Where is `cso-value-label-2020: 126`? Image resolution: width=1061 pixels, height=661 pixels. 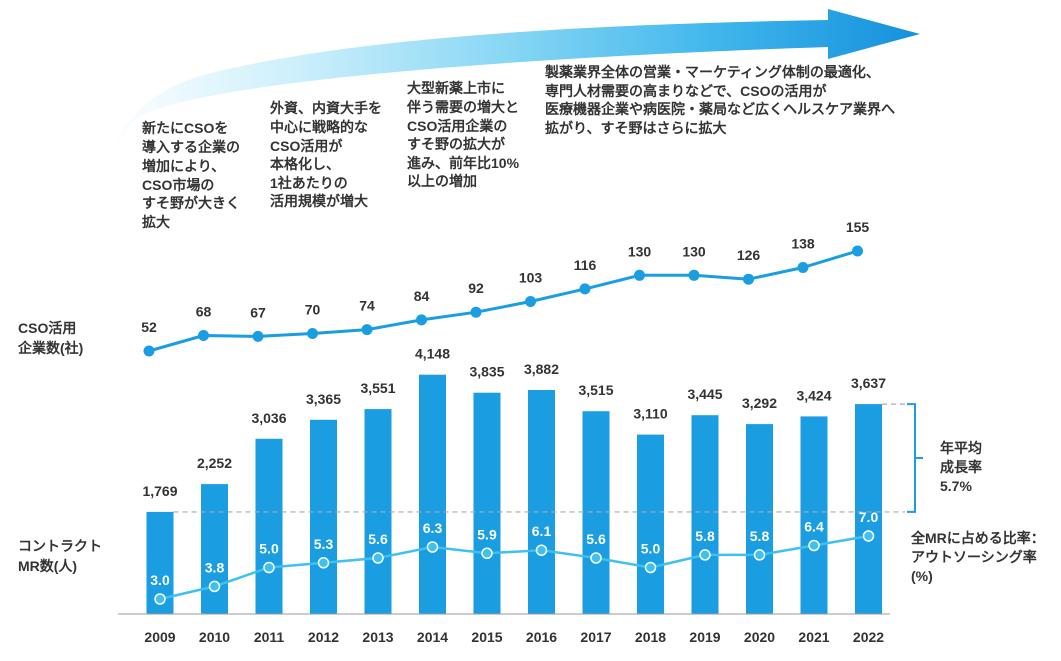
cso-value-label-2020: 126 is located at coordinates (749, 255).